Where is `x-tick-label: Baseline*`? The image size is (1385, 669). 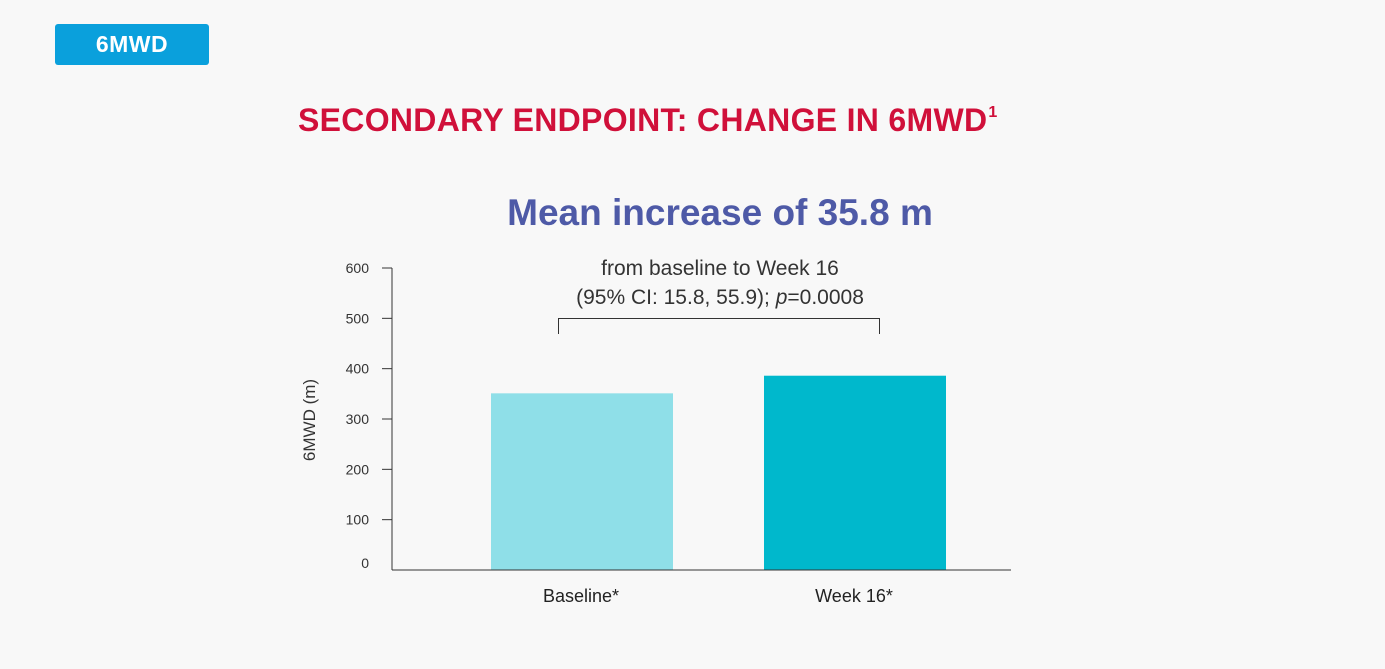
x-tick-label: Baseline* is located at coordinates (581, 596).